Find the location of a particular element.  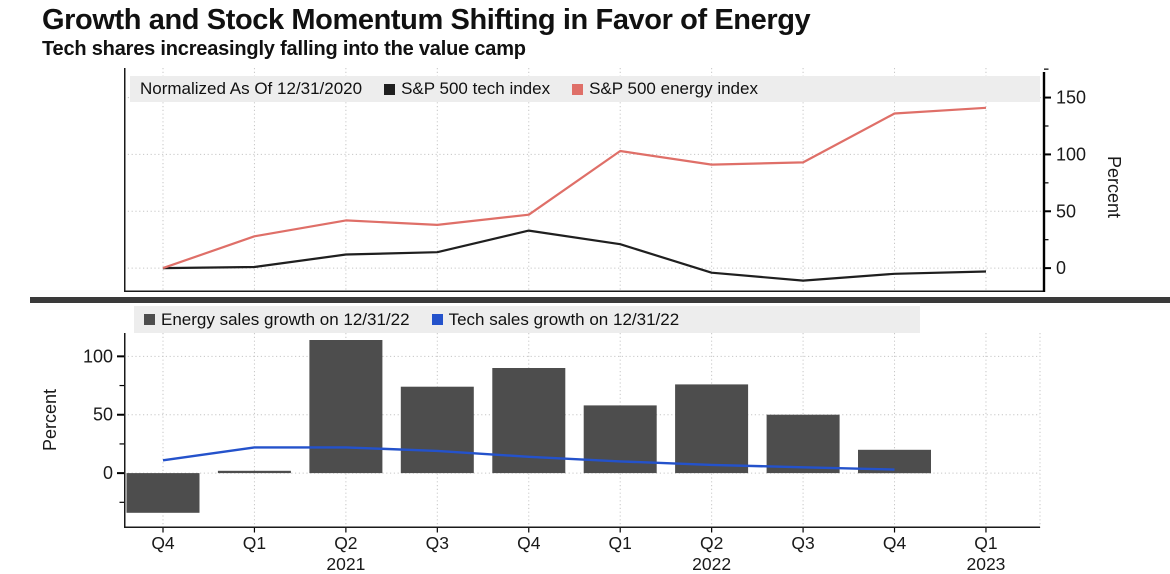

bottom-y-tick-label: 0 is located at coordinates (108, 473).